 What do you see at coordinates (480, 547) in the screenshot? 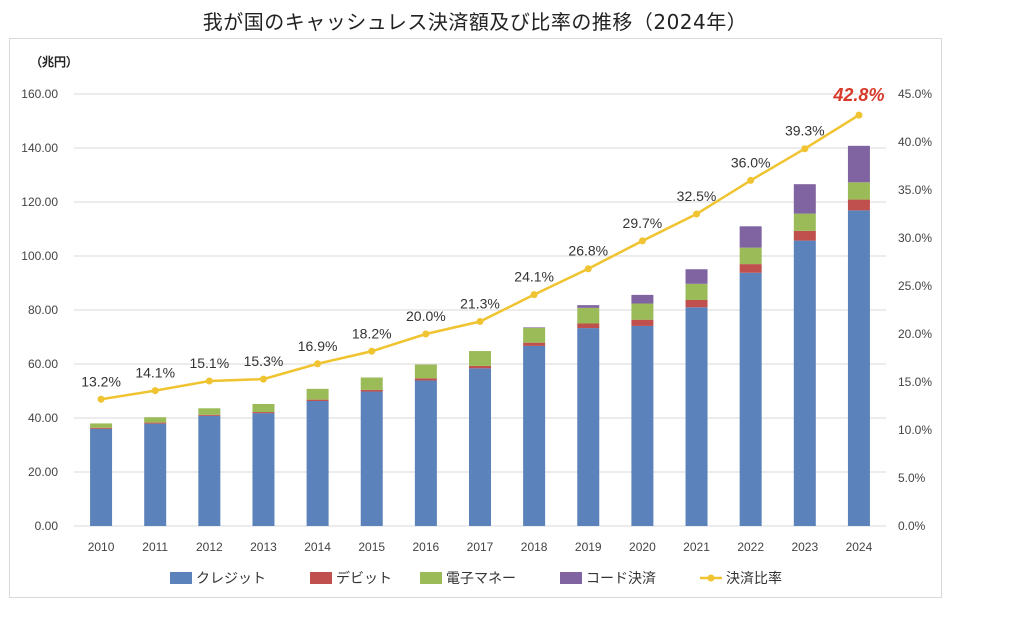
I see `x-tick-label: 2017` at bounding box center [480, 547].